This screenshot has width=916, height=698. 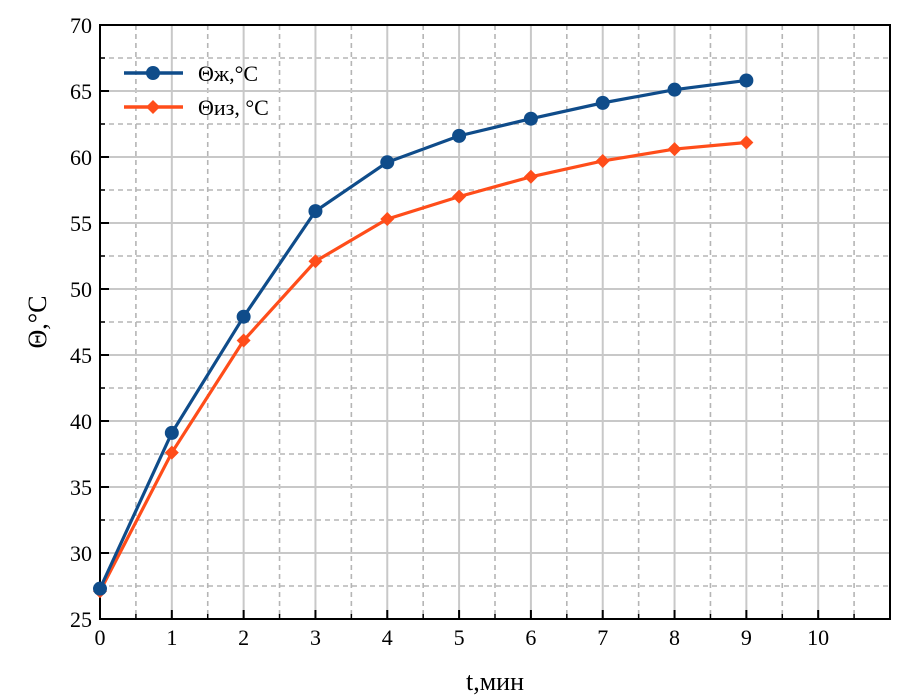 I want to click on legend-label-1: Θиз, °C, so click(x=233, y=107).